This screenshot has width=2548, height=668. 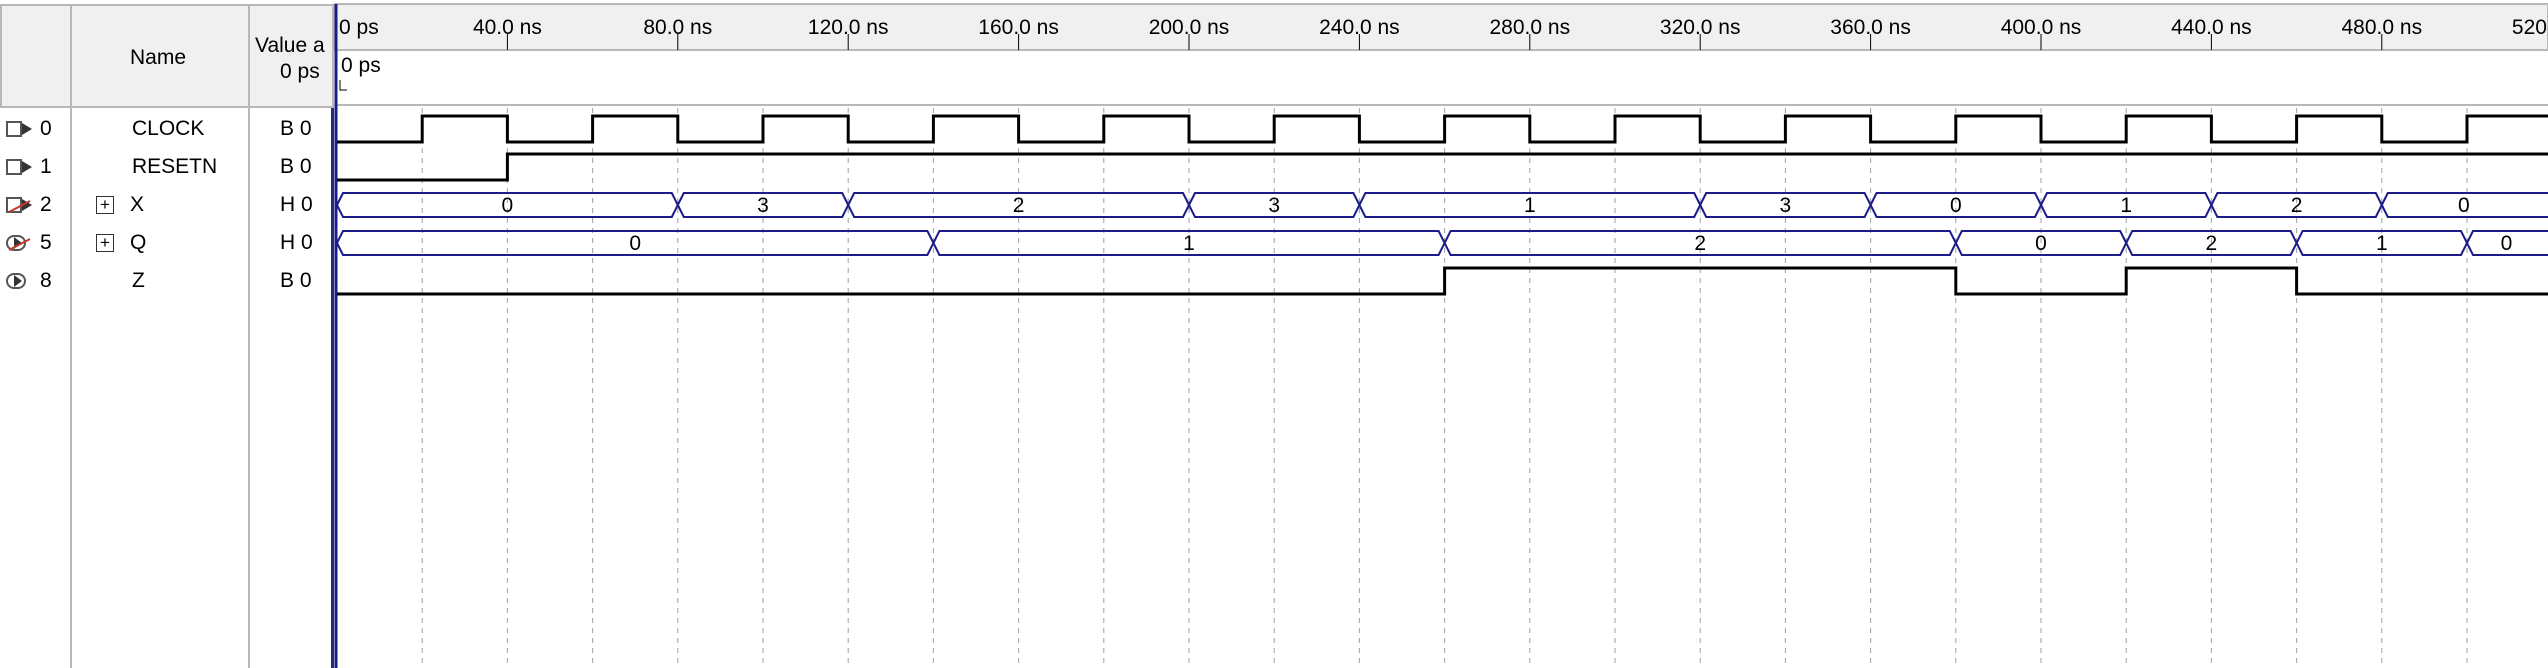 I want to click on output-pin-icon, so click(x=21, y=281).